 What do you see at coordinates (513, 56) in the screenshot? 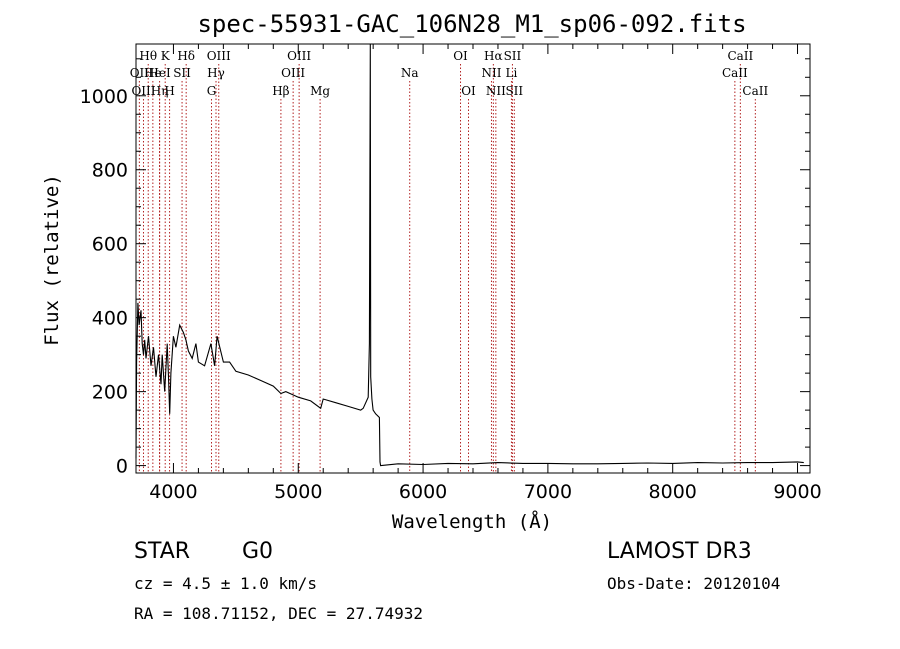
I see `marker-label-23: SII` at bounding box center [513, 56].